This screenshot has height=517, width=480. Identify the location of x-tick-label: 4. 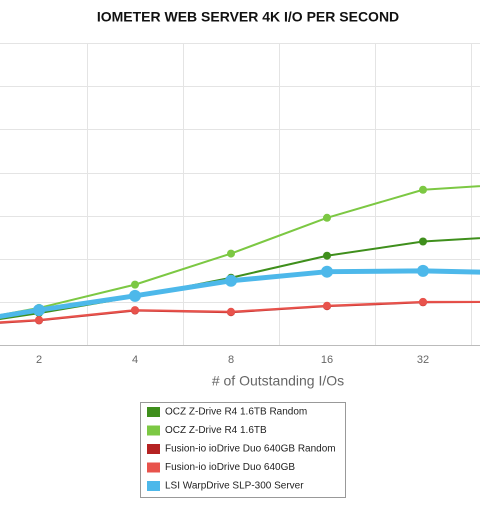
(135, 360).